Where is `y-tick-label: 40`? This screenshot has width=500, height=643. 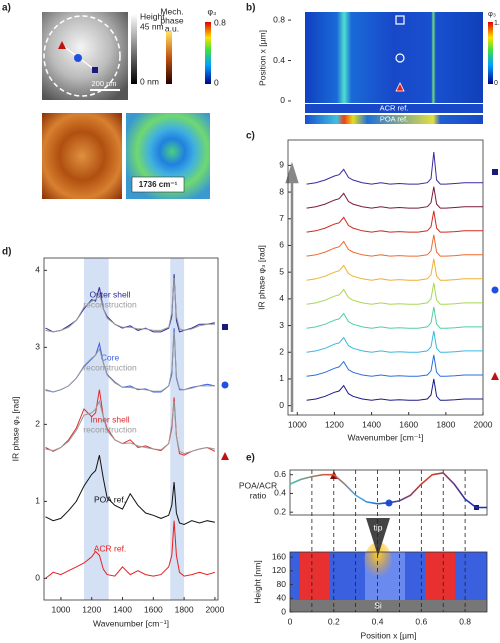 y-tick-label: 40 is located at coordinates (282, 598).